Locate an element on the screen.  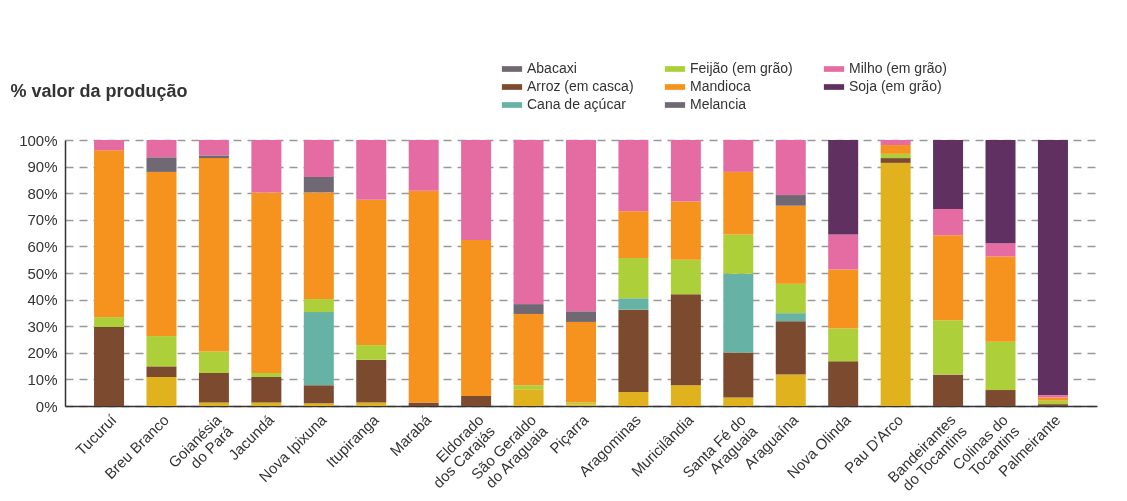
y-tick-label: 70% is located at coordinates (42, 220).